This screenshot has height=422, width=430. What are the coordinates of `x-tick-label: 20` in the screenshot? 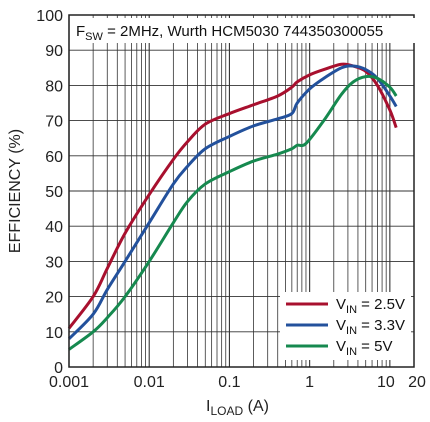 It's located at (417, 382).